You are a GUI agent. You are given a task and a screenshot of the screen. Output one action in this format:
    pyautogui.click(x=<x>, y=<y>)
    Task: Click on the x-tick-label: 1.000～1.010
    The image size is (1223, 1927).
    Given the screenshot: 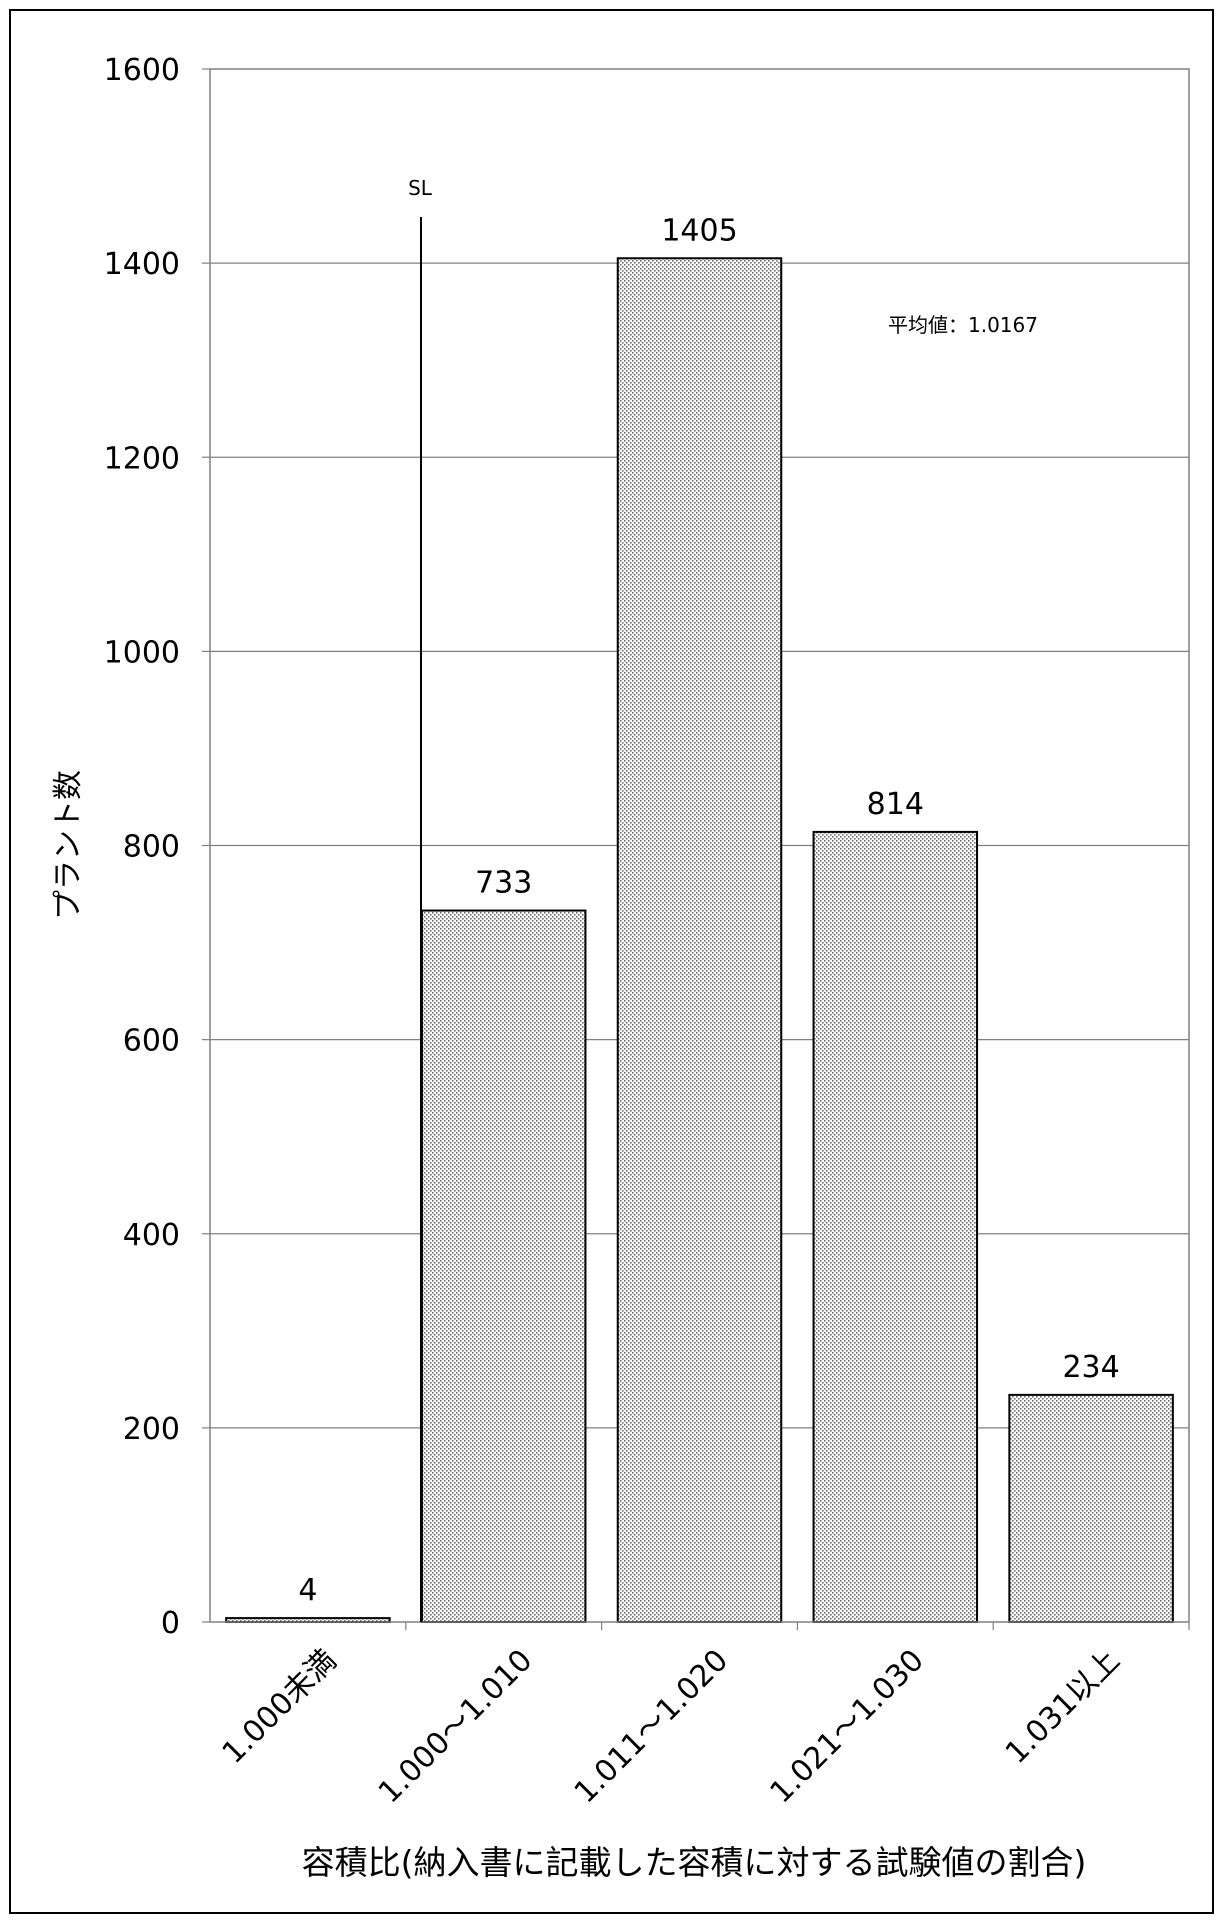 What is the action you would take?
    pyautogui.click(x=455, y=1726)
    